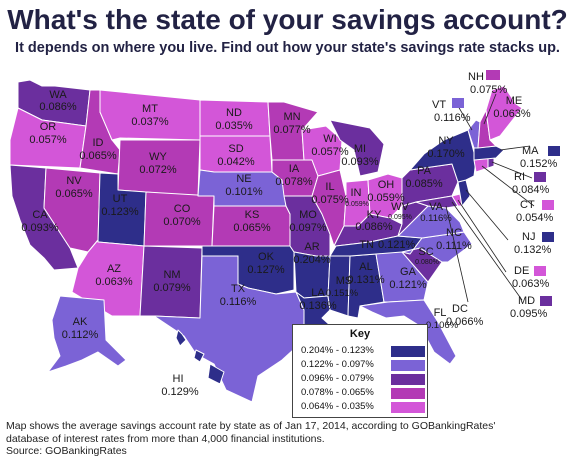 This screenshot has width=575, height=470. What do you see at coordinates (66, 451) in the screenshot?
I see `footer-source: Source: GOBankingRates` at bounding box center [66, 451].